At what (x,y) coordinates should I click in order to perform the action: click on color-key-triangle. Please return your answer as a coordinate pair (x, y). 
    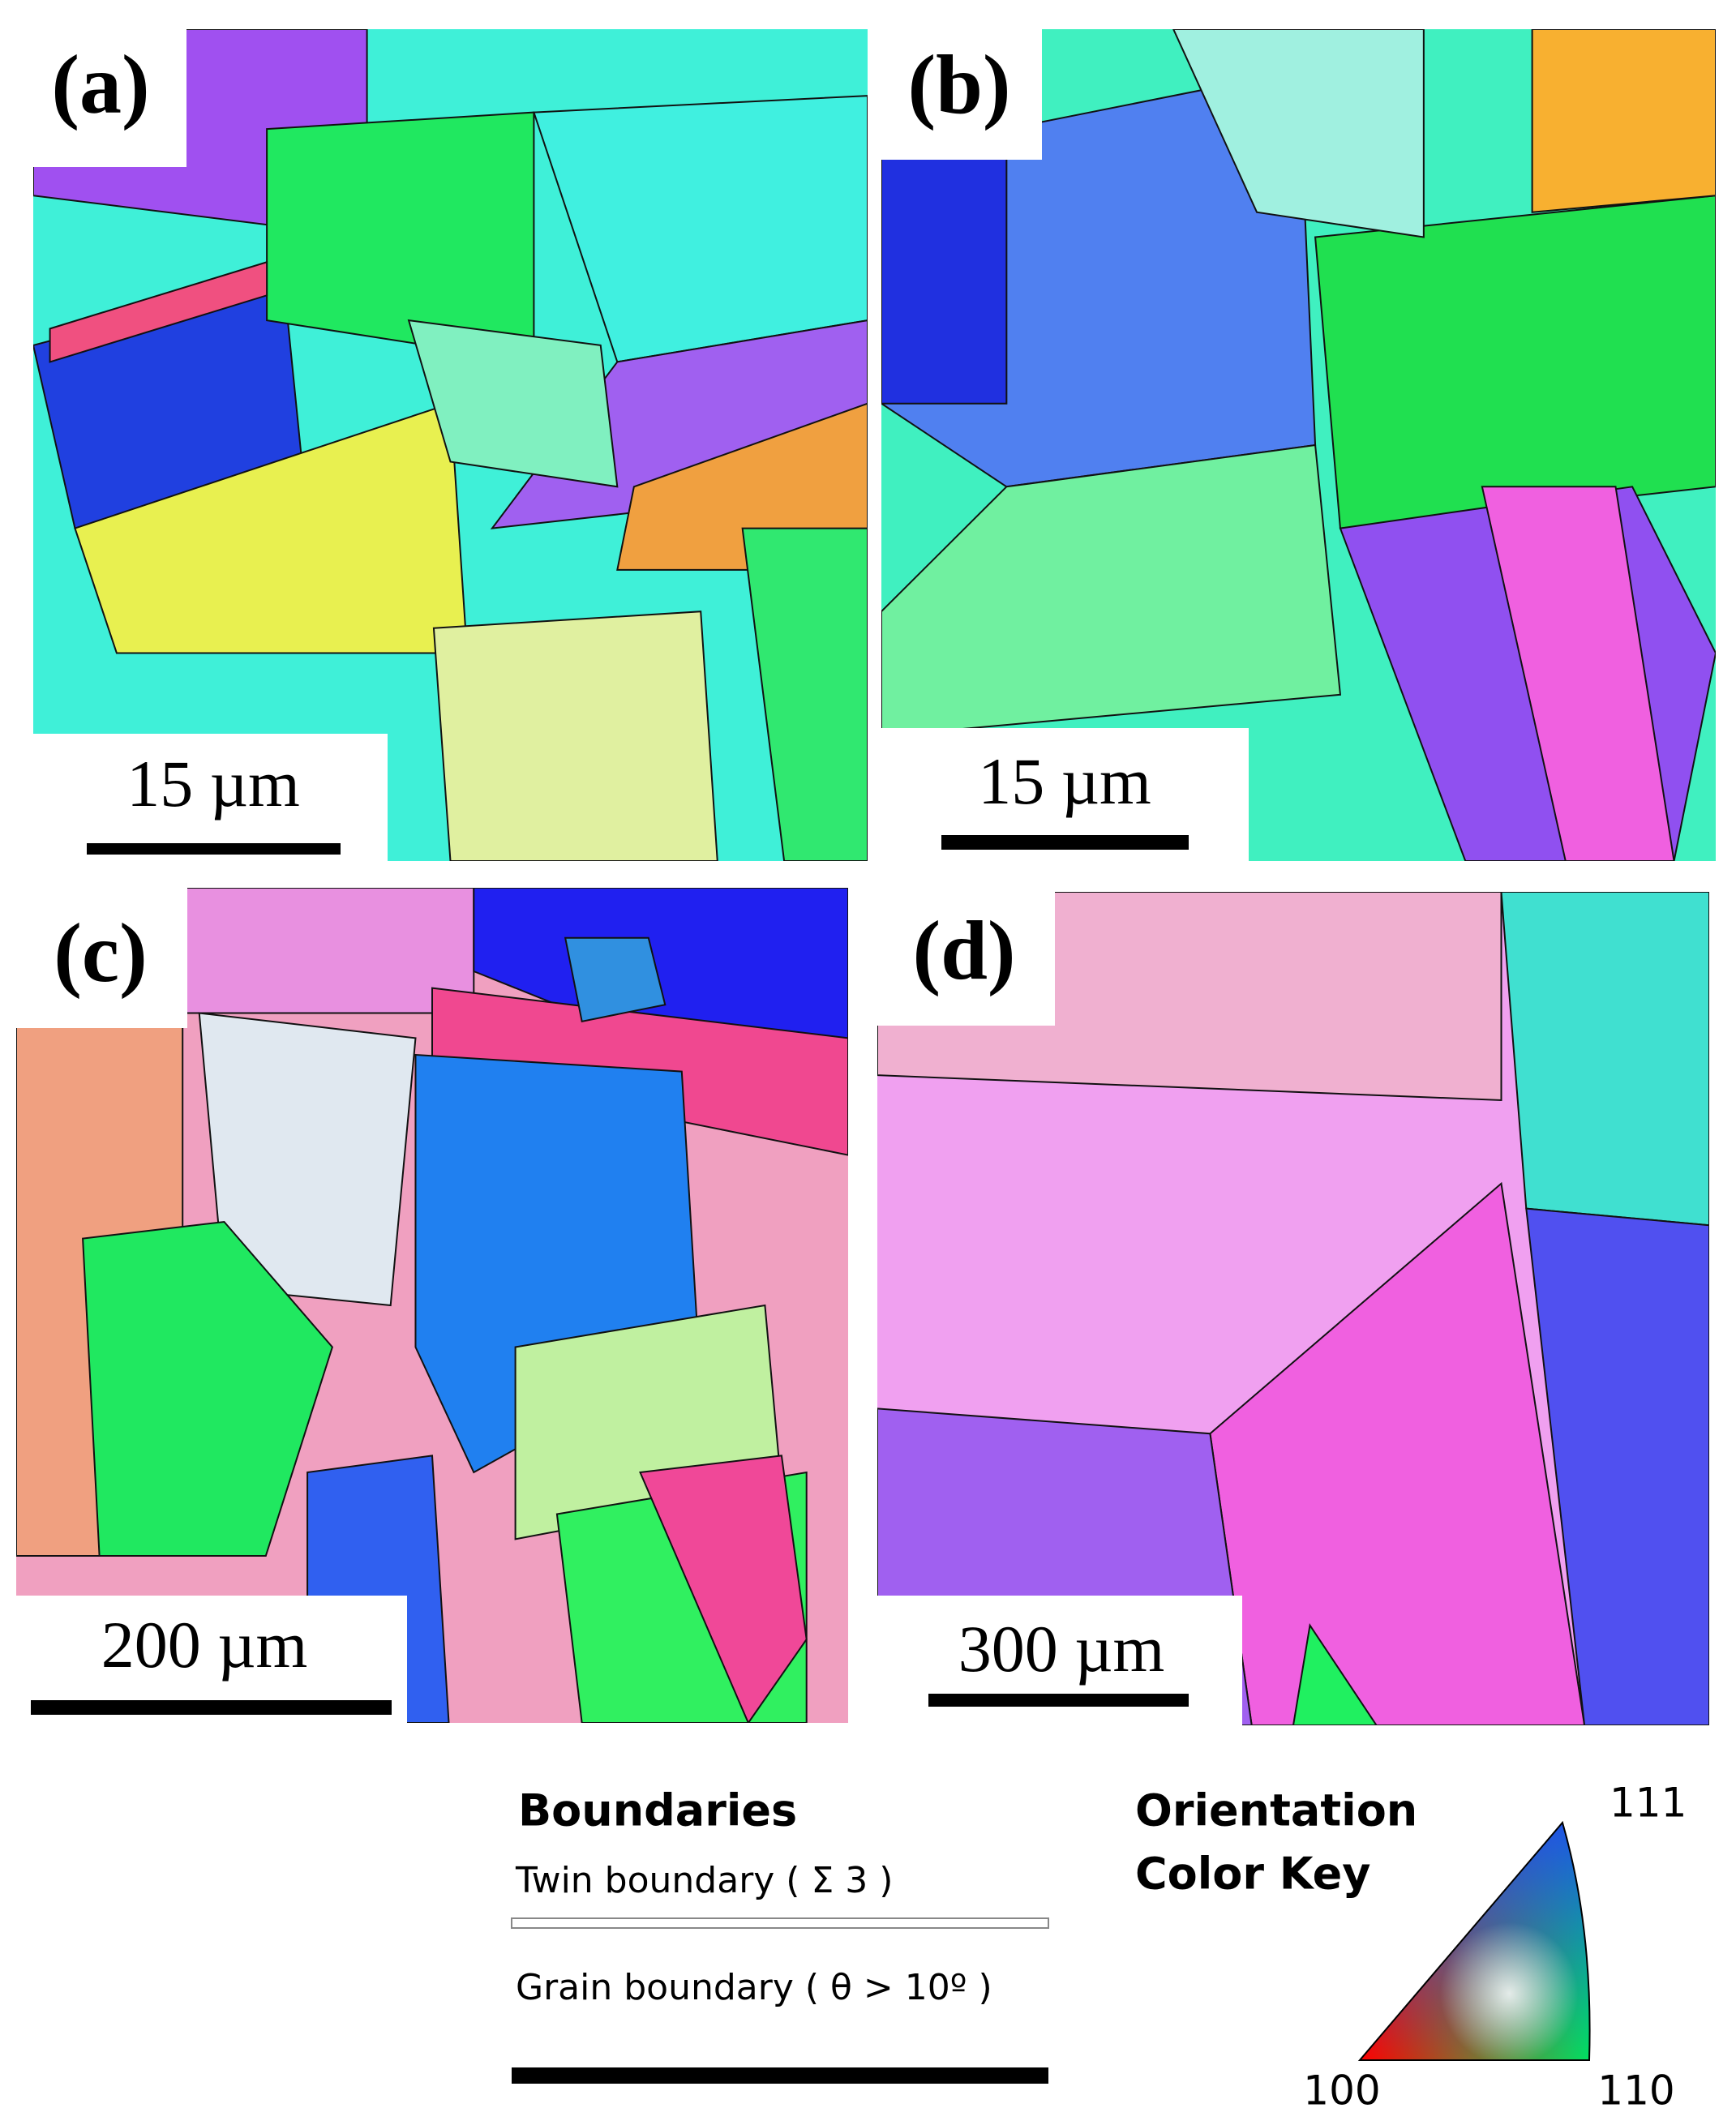
    Looking at the image, I should click on (1474, 1941).